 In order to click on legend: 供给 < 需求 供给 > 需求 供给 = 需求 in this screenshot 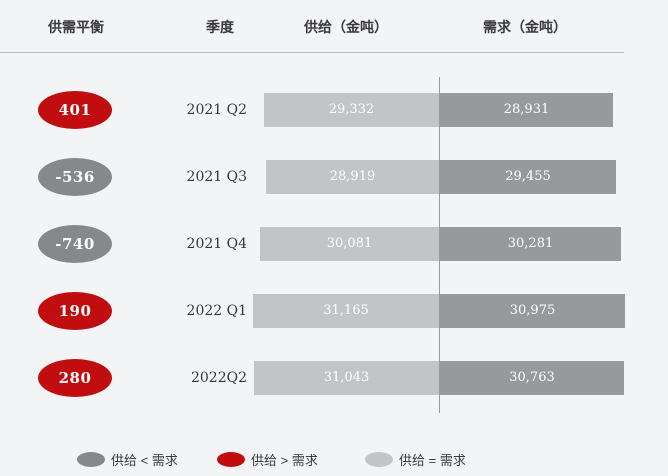, I will do `click(334, 459)`.